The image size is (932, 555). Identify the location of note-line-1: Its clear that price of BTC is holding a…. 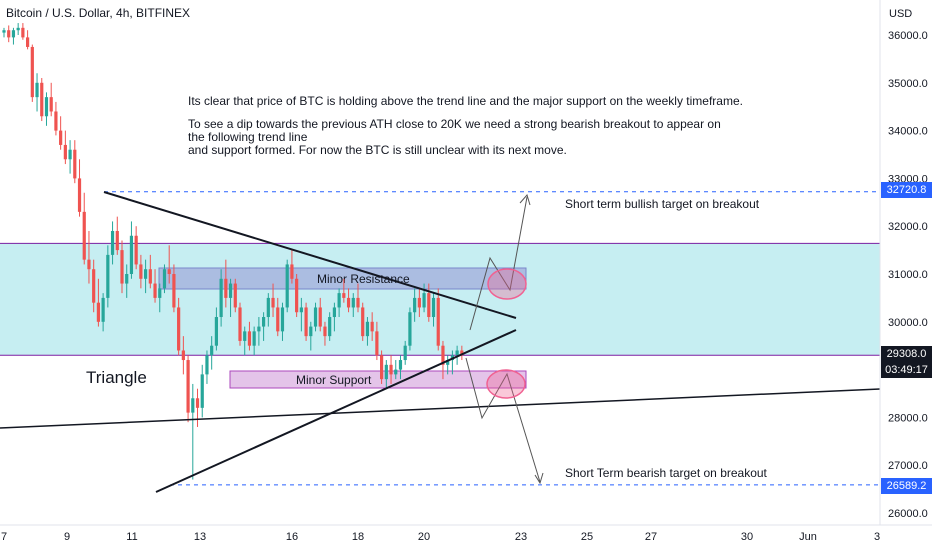
(465, 101).